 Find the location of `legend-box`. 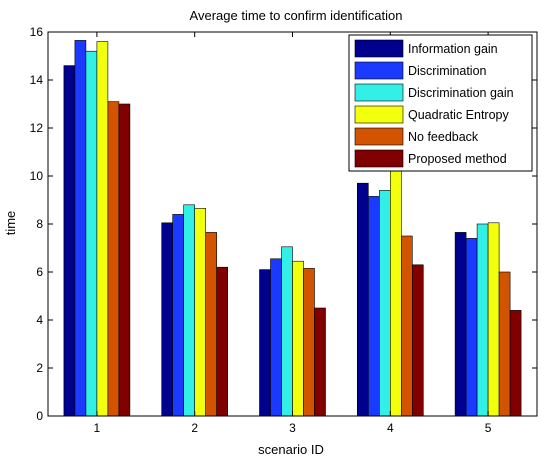

legend-box is located at coordinates (440, 103).